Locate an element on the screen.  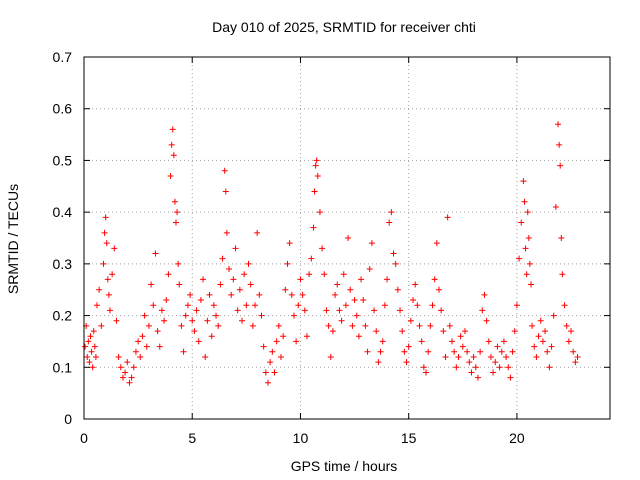
y-tick-label: 0.2 is located at coordinates (63, 316).